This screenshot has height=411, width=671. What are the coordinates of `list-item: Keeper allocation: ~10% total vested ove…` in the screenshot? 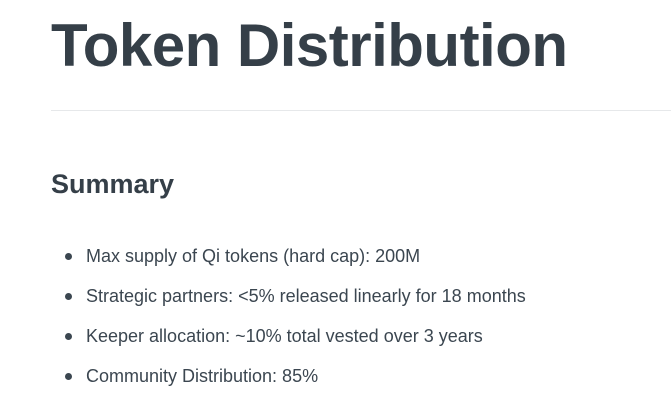 It's located at (288, 336).